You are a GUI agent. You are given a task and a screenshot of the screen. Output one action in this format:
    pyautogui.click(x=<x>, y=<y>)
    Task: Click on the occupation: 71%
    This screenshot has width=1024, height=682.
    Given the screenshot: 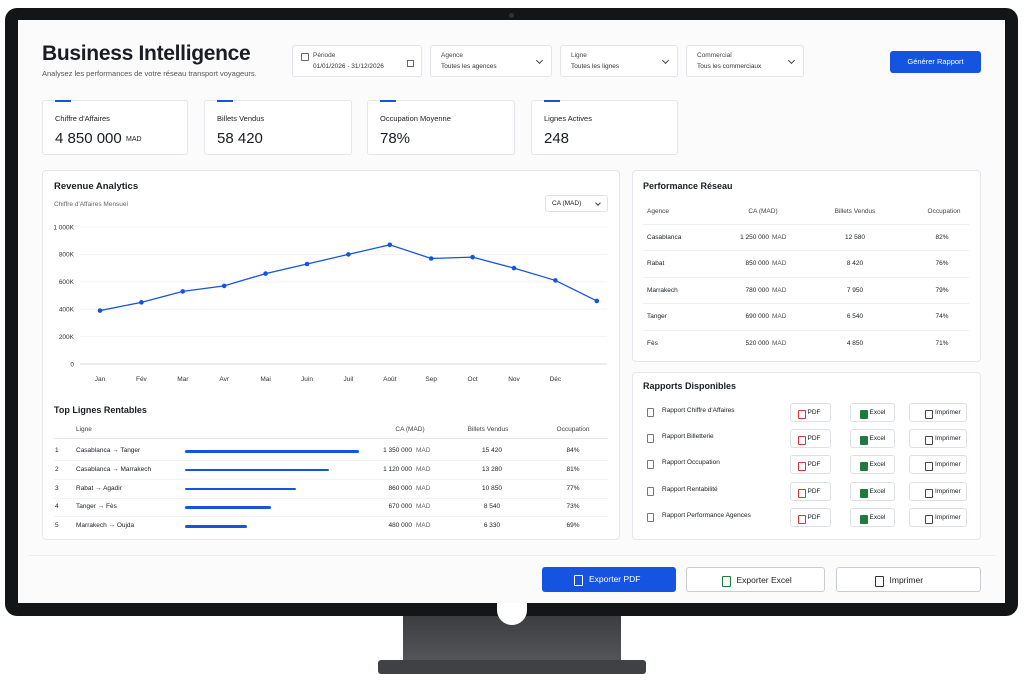 What is the action you would take?
    pyautogui.click(x=942, y=343)
    